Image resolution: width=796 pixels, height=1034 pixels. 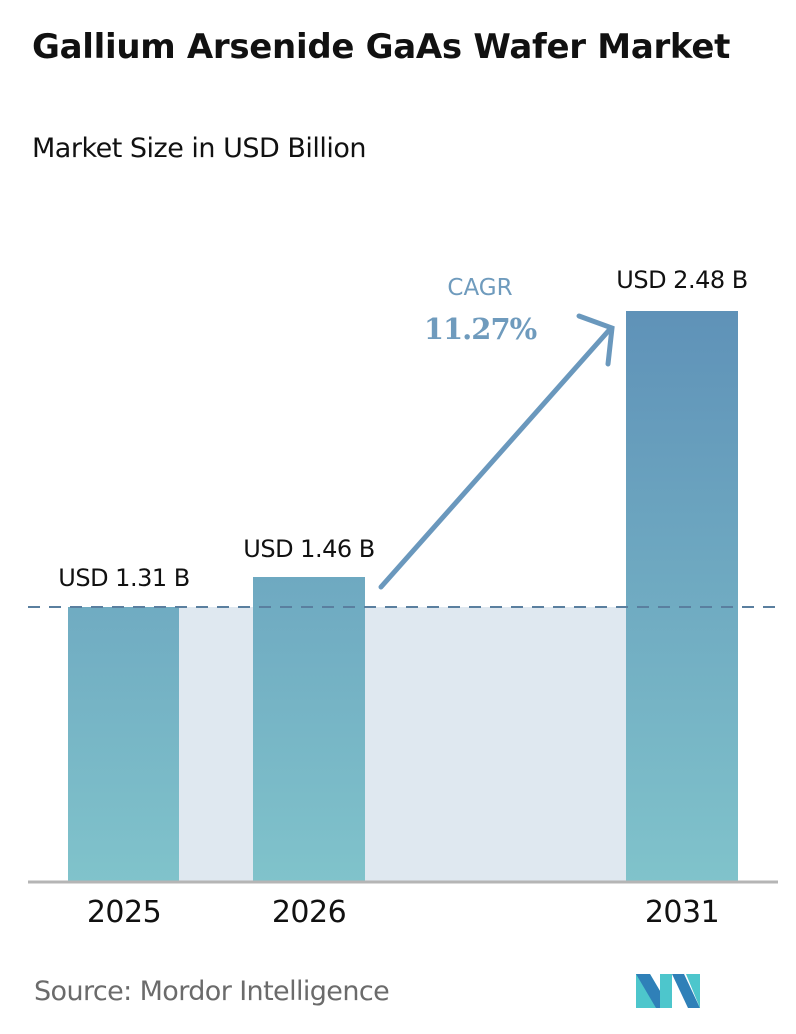 I want to click on bar-2025, so click(x=123, y=744).